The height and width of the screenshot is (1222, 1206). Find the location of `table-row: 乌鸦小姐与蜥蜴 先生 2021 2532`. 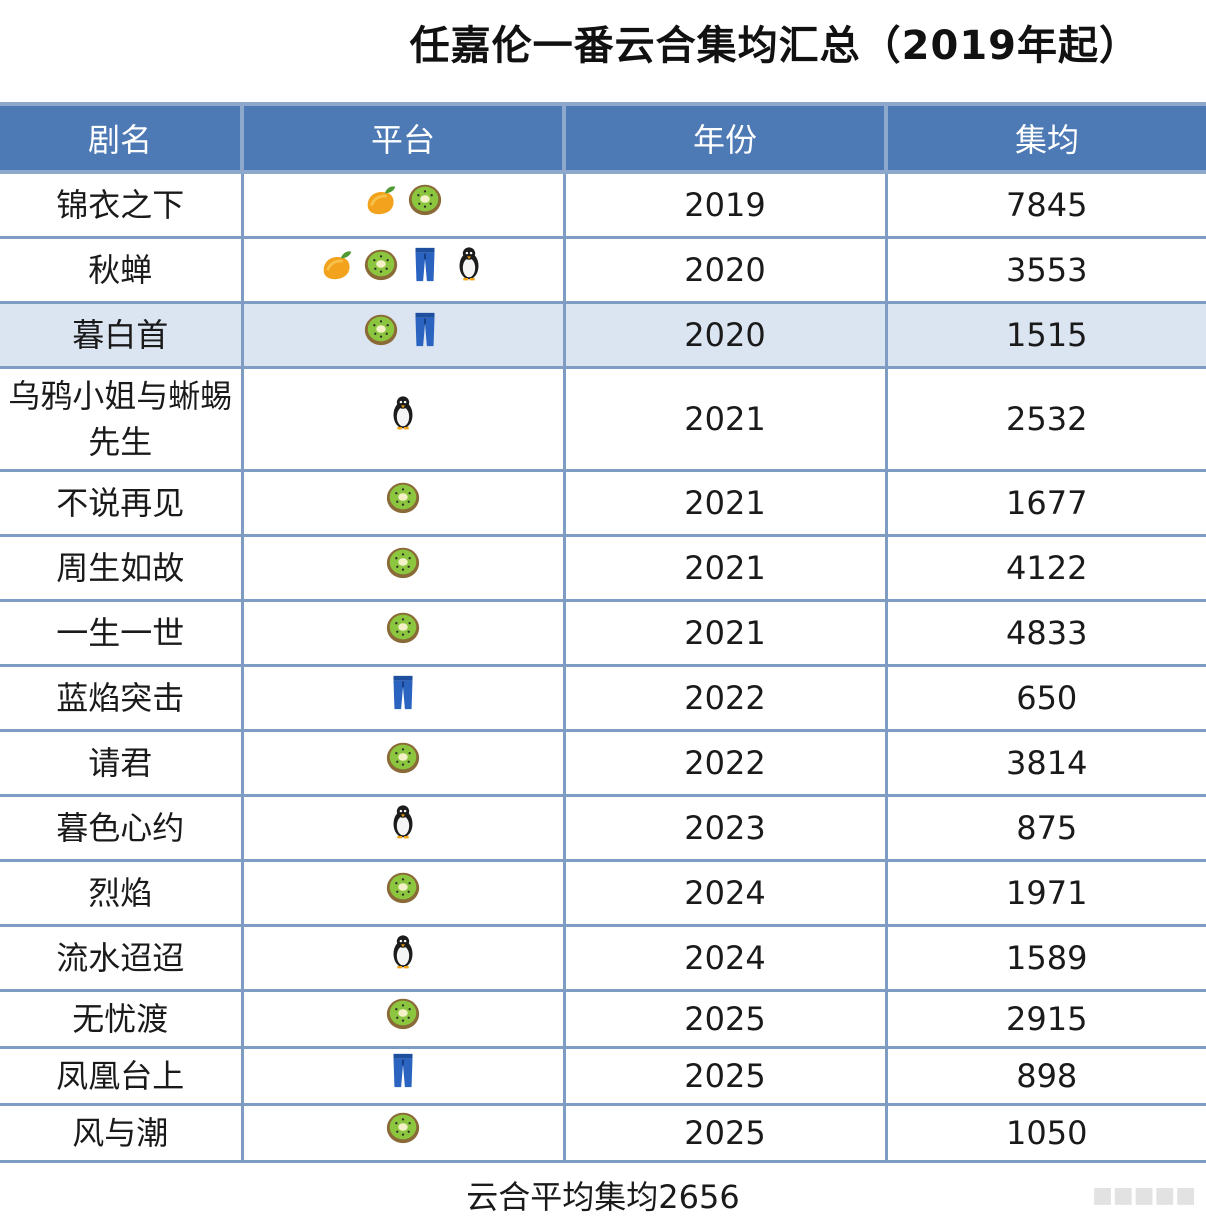

table-row: 乌鸦小姐与蜥蜴 先生 2021 2532 is located at coordinates (603, 419).